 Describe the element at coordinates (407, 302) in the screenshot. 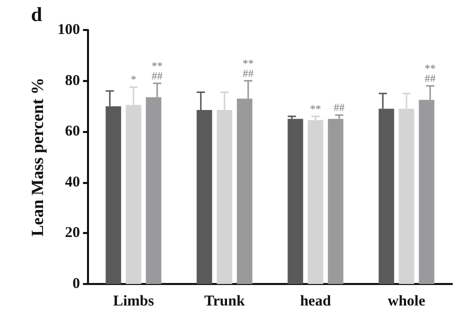

I see `x-tick-label: whole` at that location.